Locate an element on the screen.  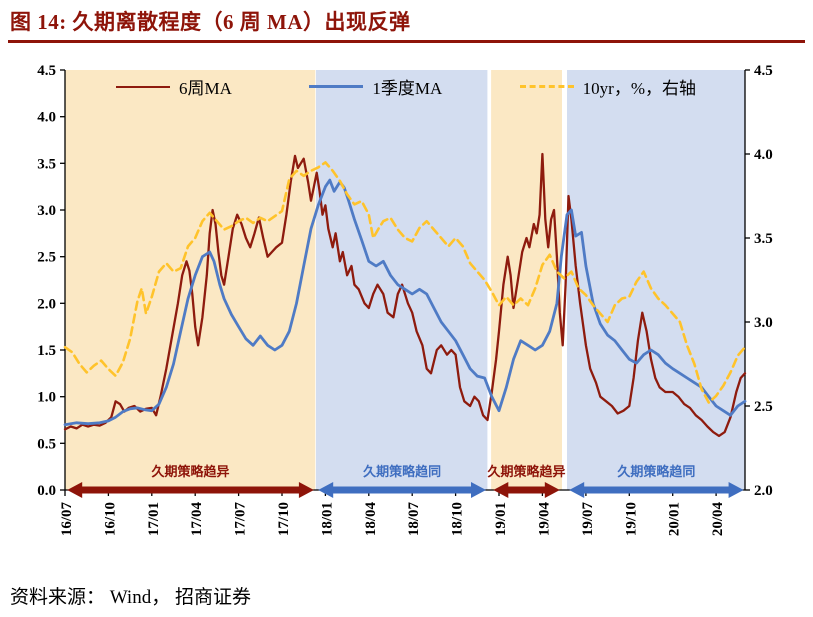
svg-text: 0.0 is located at coordinates (46, 491).